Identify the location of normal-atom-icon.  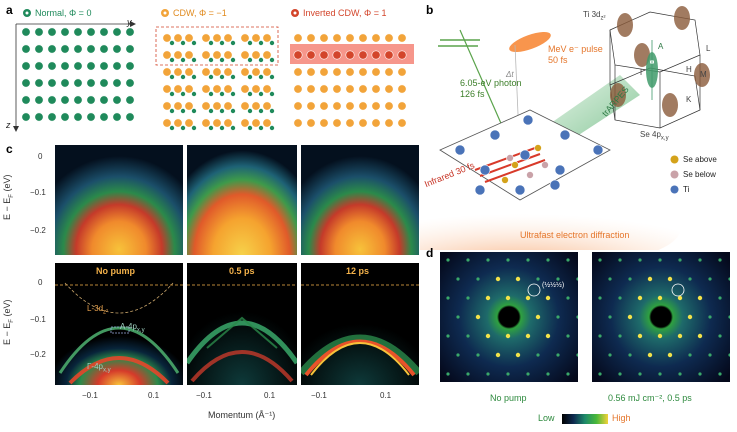
(27, 13).